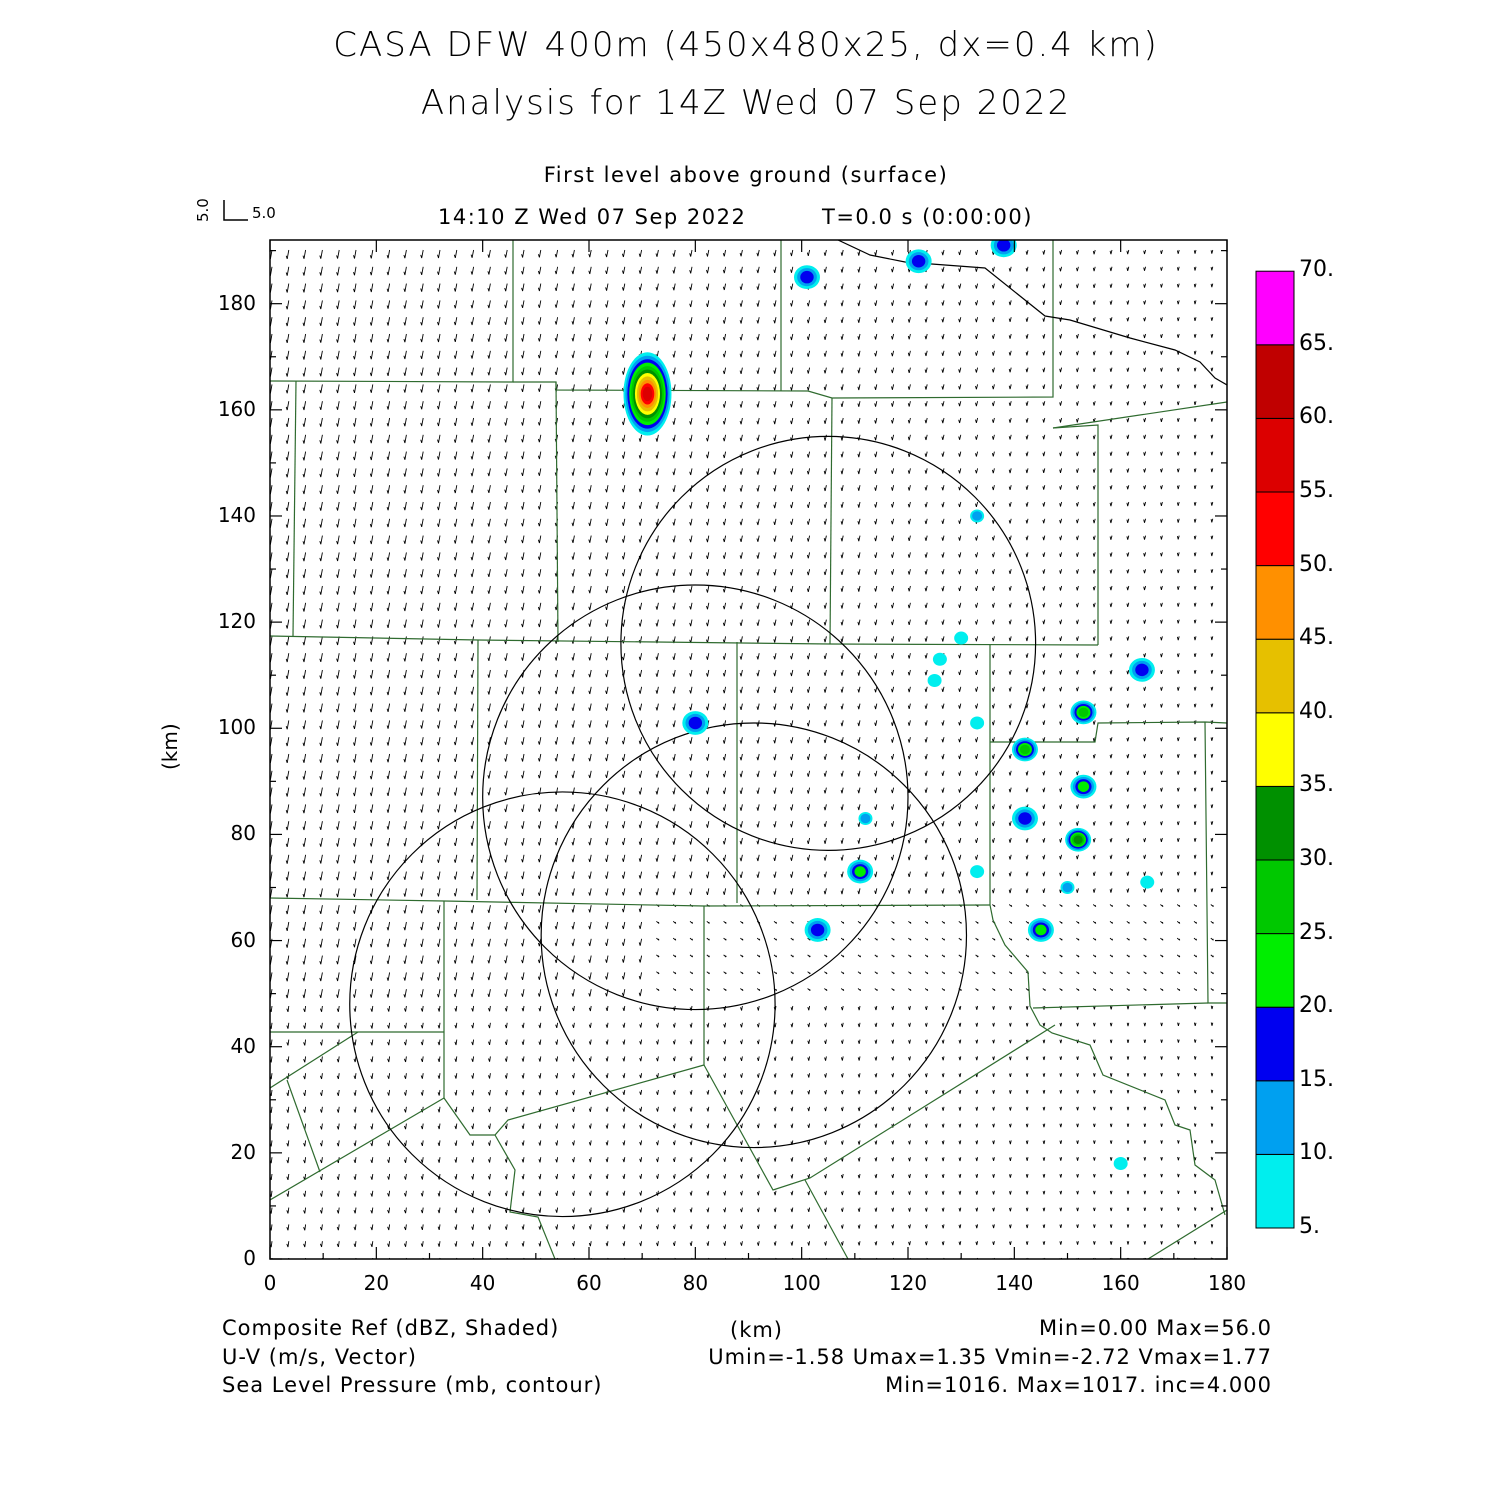  Describe the element at coordinates (757, 1330) in the screenshot. I see `footer-center-label: (km)` at that location.